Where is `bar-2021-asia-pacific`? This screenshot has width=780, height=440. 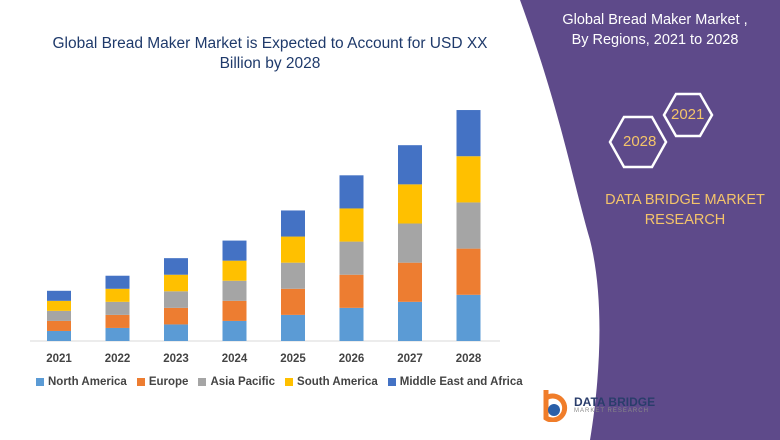 bar-2021-asia-pacific is located at coordinates (59, 315).